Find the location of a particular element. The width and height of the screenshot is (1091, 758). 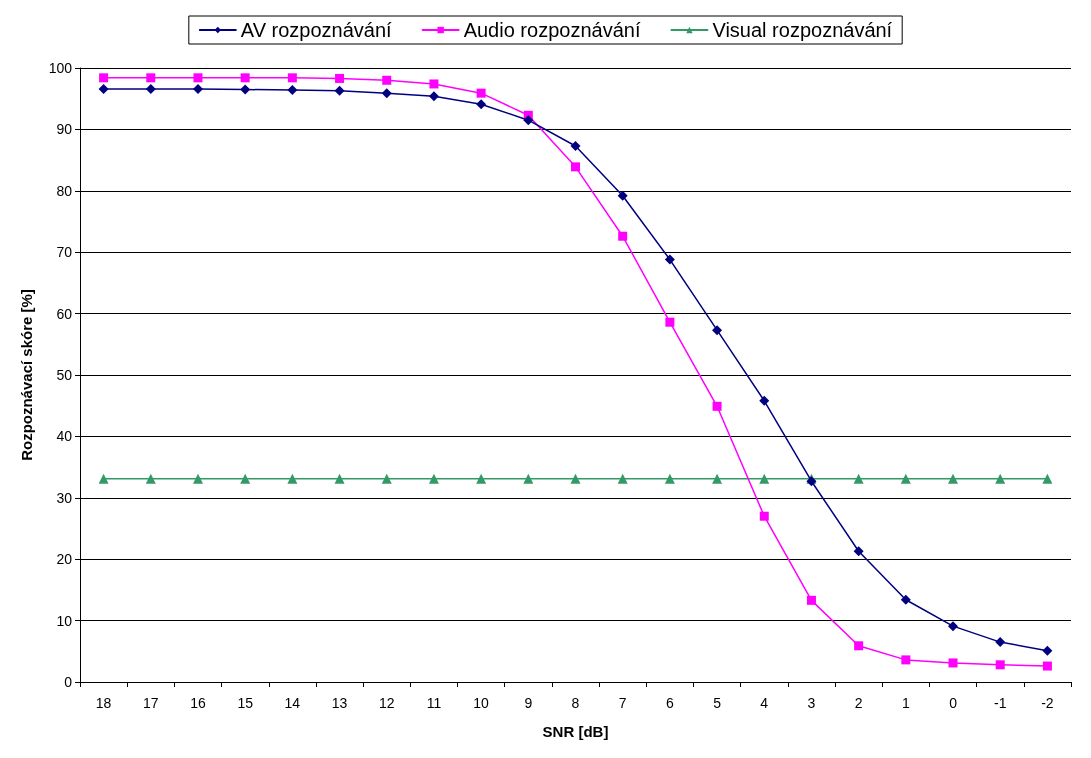

x-tick-label: 18 is located at coordinates (103, 703).